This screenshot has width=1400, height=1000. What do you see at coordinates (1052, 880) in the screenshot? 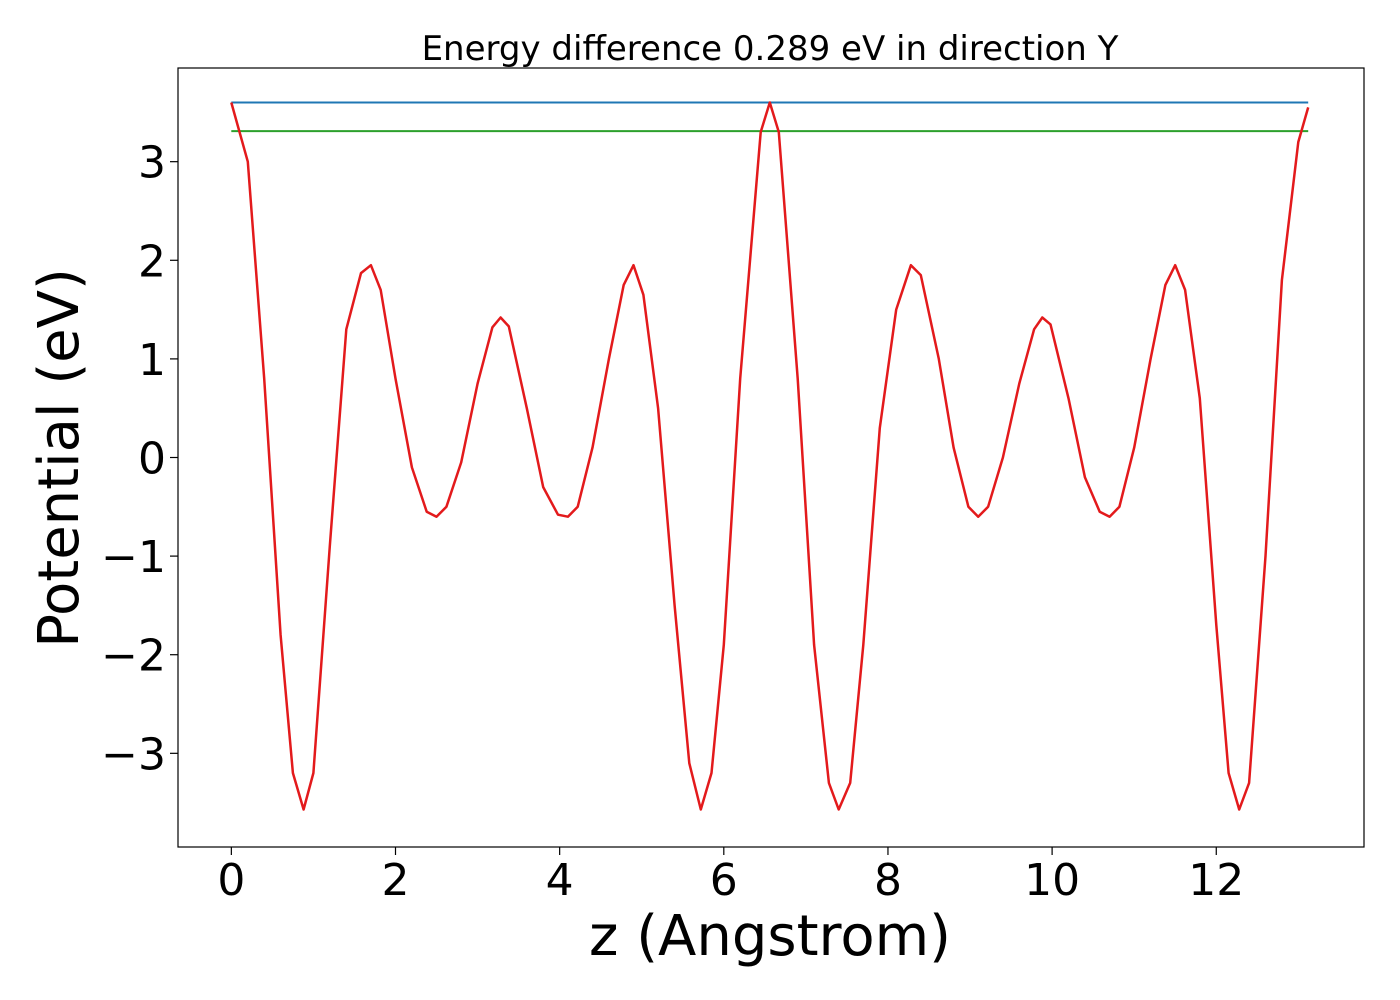
I see `x-tick-label: 10` at bounding box center [1052, 880].